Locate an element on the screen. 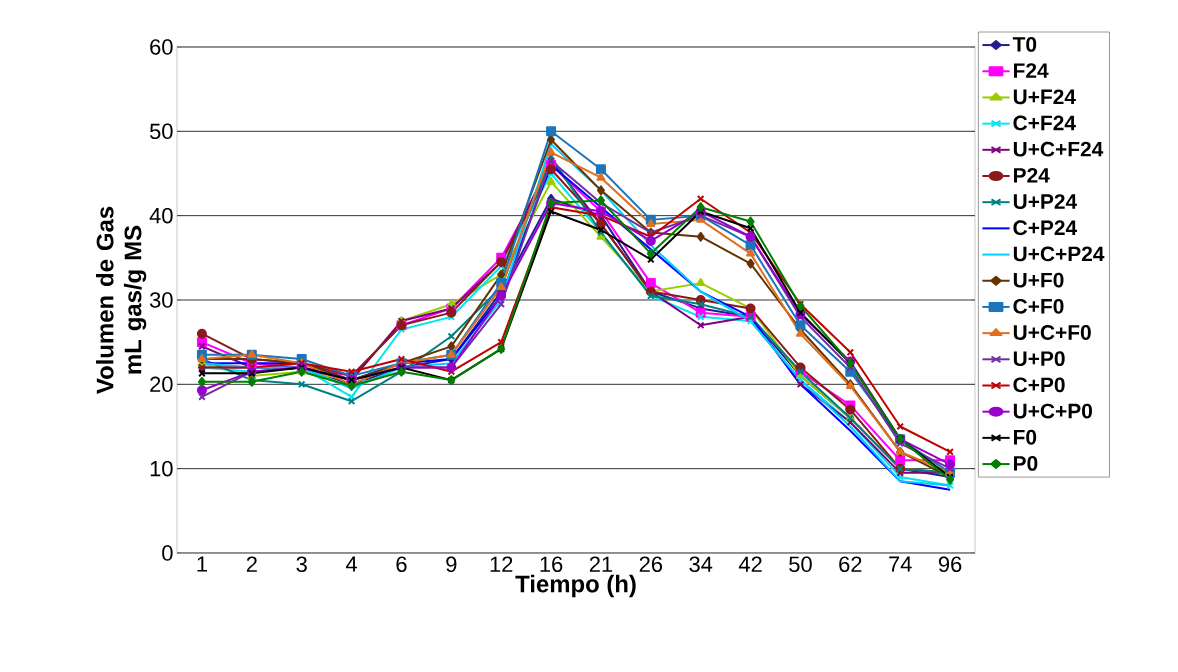 This screenshot has width=1178, height=672. x-tick-label: 9 is located at coordinates (451, 564).